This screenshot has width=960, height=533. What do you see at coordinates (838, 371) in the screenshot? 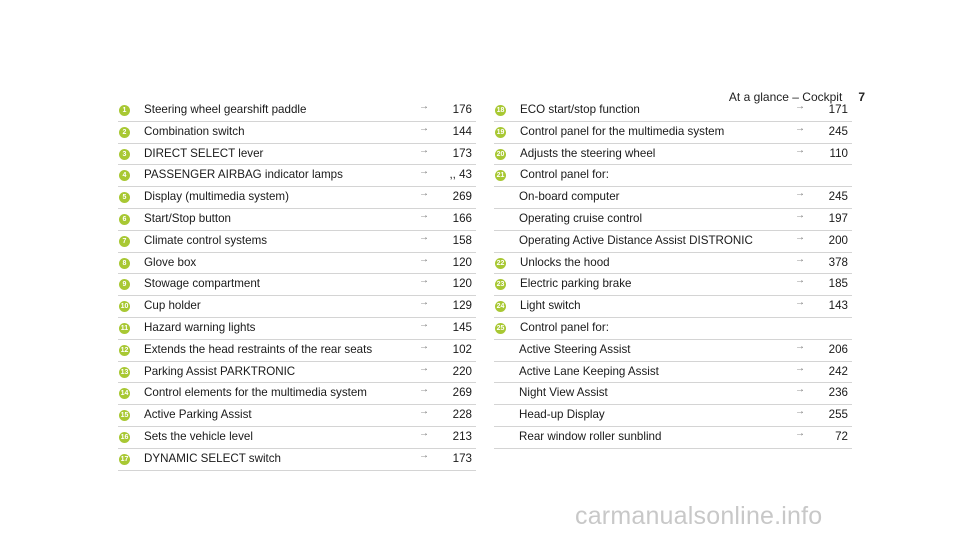
I see `page-reference-link: 242` at bounding box center [838, 371].